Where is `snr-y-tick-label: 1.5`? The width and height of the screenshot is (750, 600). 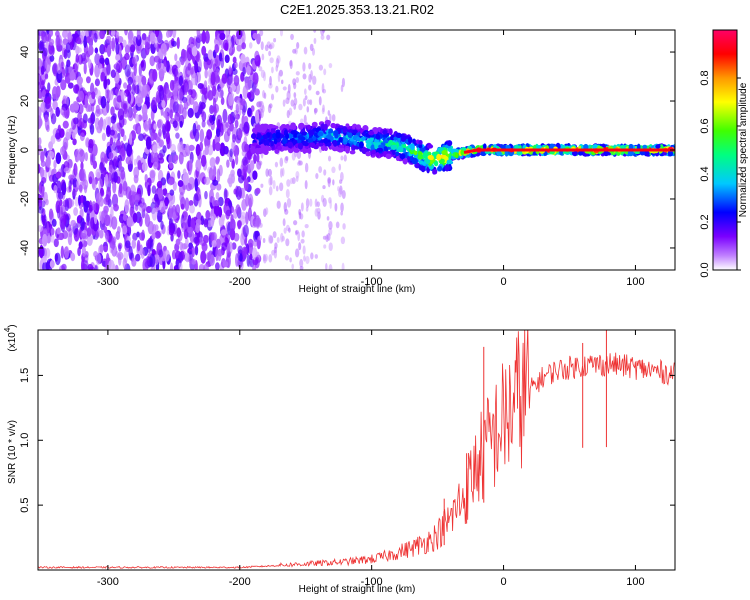 snr-y-tick-label: 1.5 is located at coordinates (25, 375).